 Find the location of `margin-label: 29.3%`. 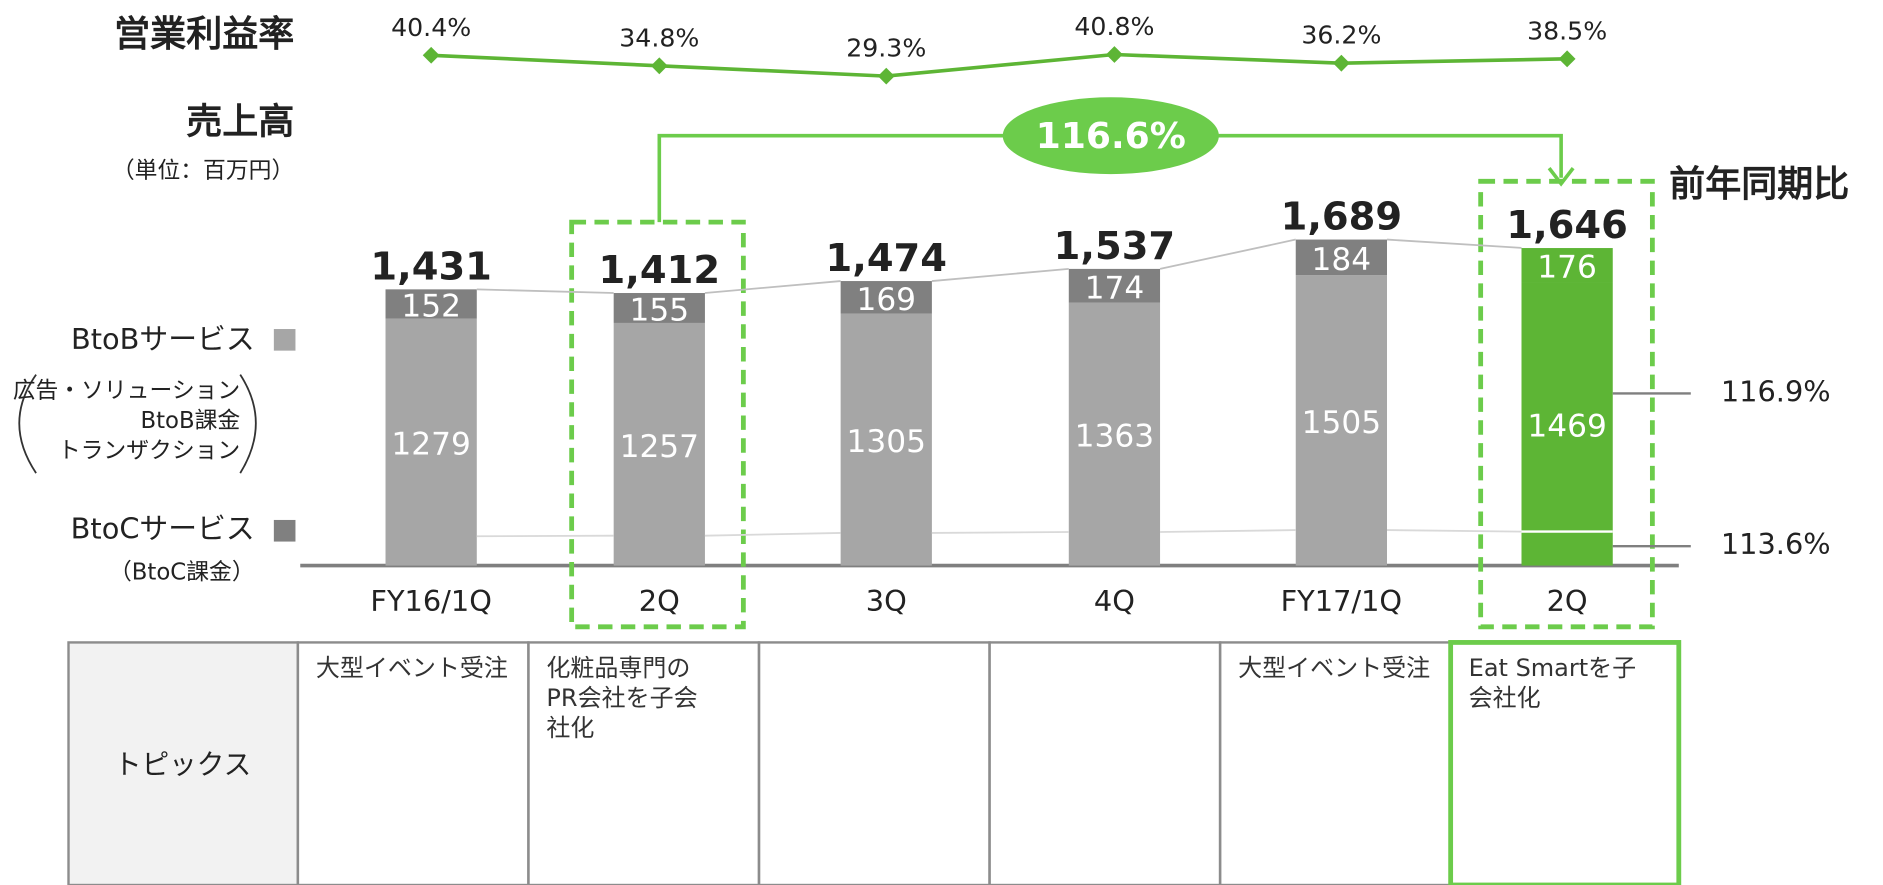

margin-label: 29.3% is located at coordinates (886, 48).